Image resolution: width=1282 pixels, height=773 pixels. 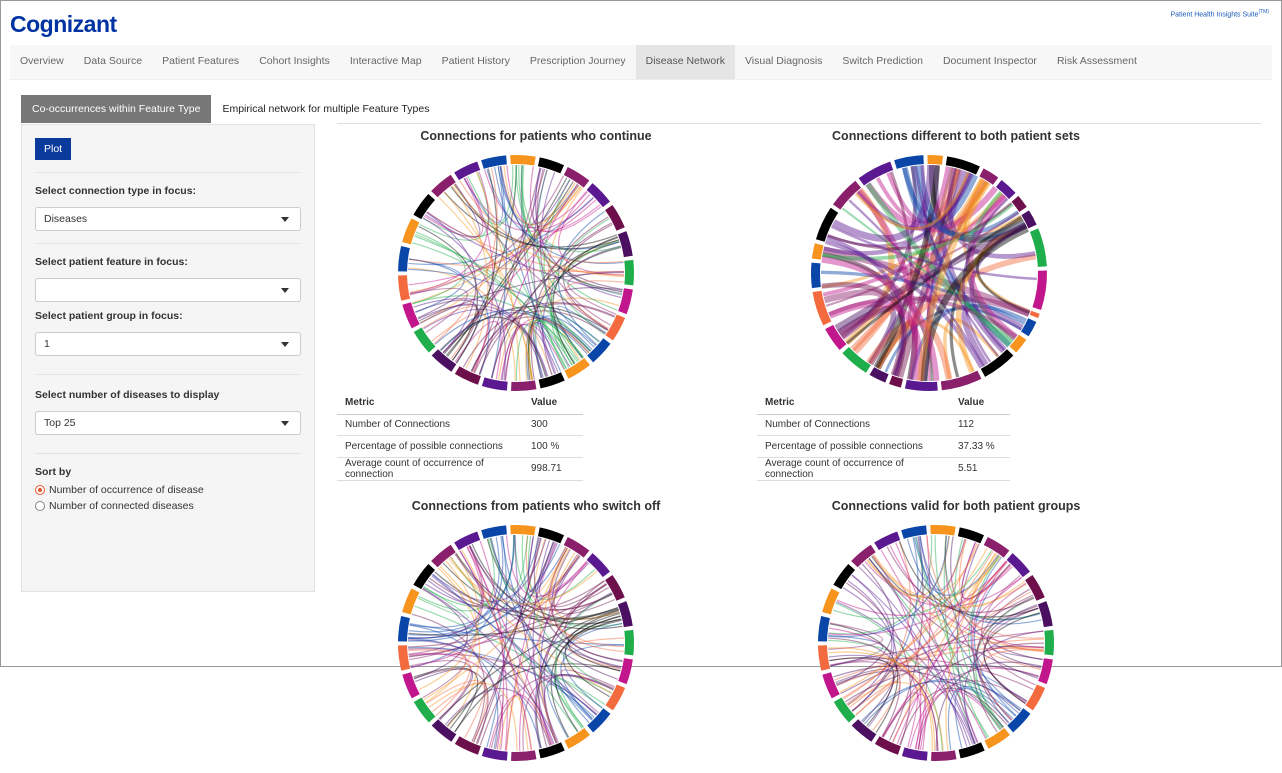 I want to click on nav-tab-patient-history: Patient History, so click(x=475, y=61).